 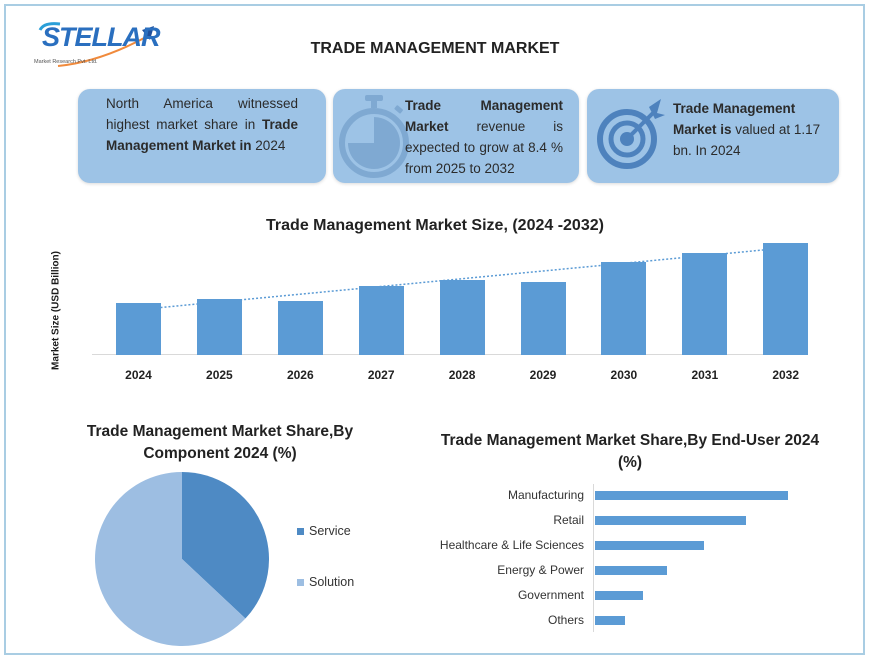 What do you see at coordinates (170, 559) in the screenshot?
I see `pie-slice-solution` at bounding box center [170, 559].